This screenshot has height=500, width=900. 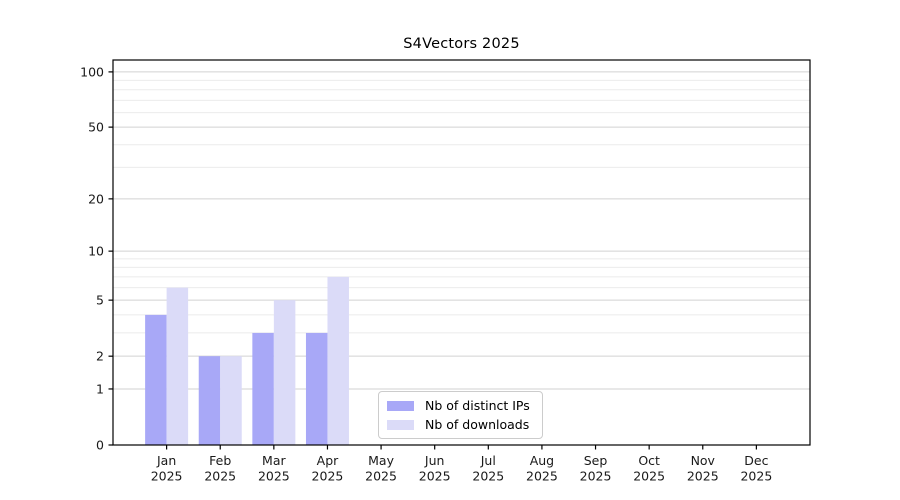 I want to click on x-tick-label-month: Nov, so click(x=703, y=460).